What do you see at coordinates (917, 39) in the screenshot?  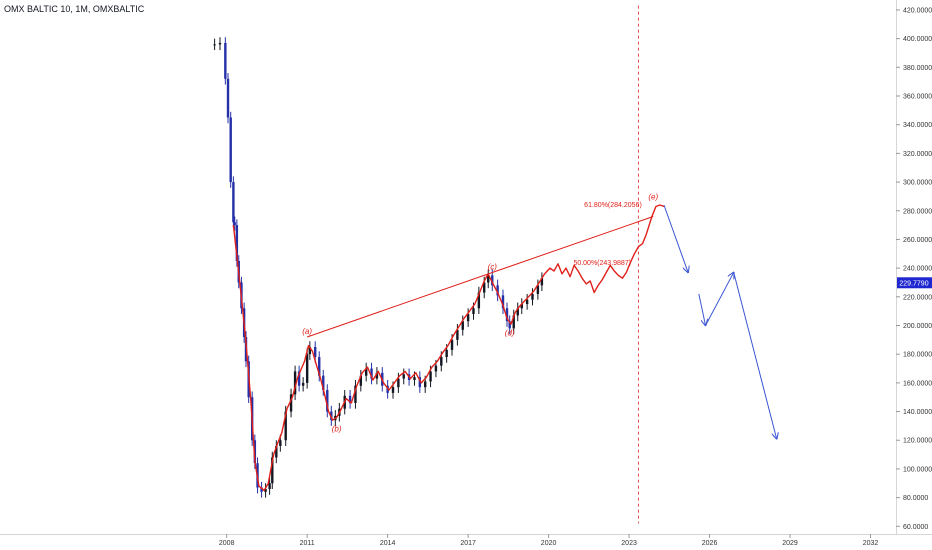 I see `y-tick-label: 400.0000` at bounding box center [917, 39].